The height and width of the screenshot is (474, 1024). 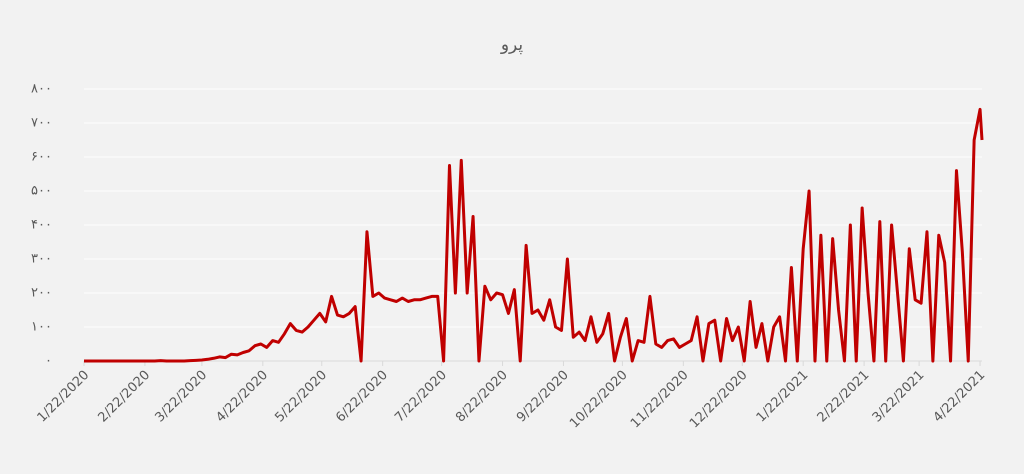 What do you see at coordinates (41, 293) in the screenshot?
I see `y-tick-label: ۲۰۰` at bounding box center [41, 293].